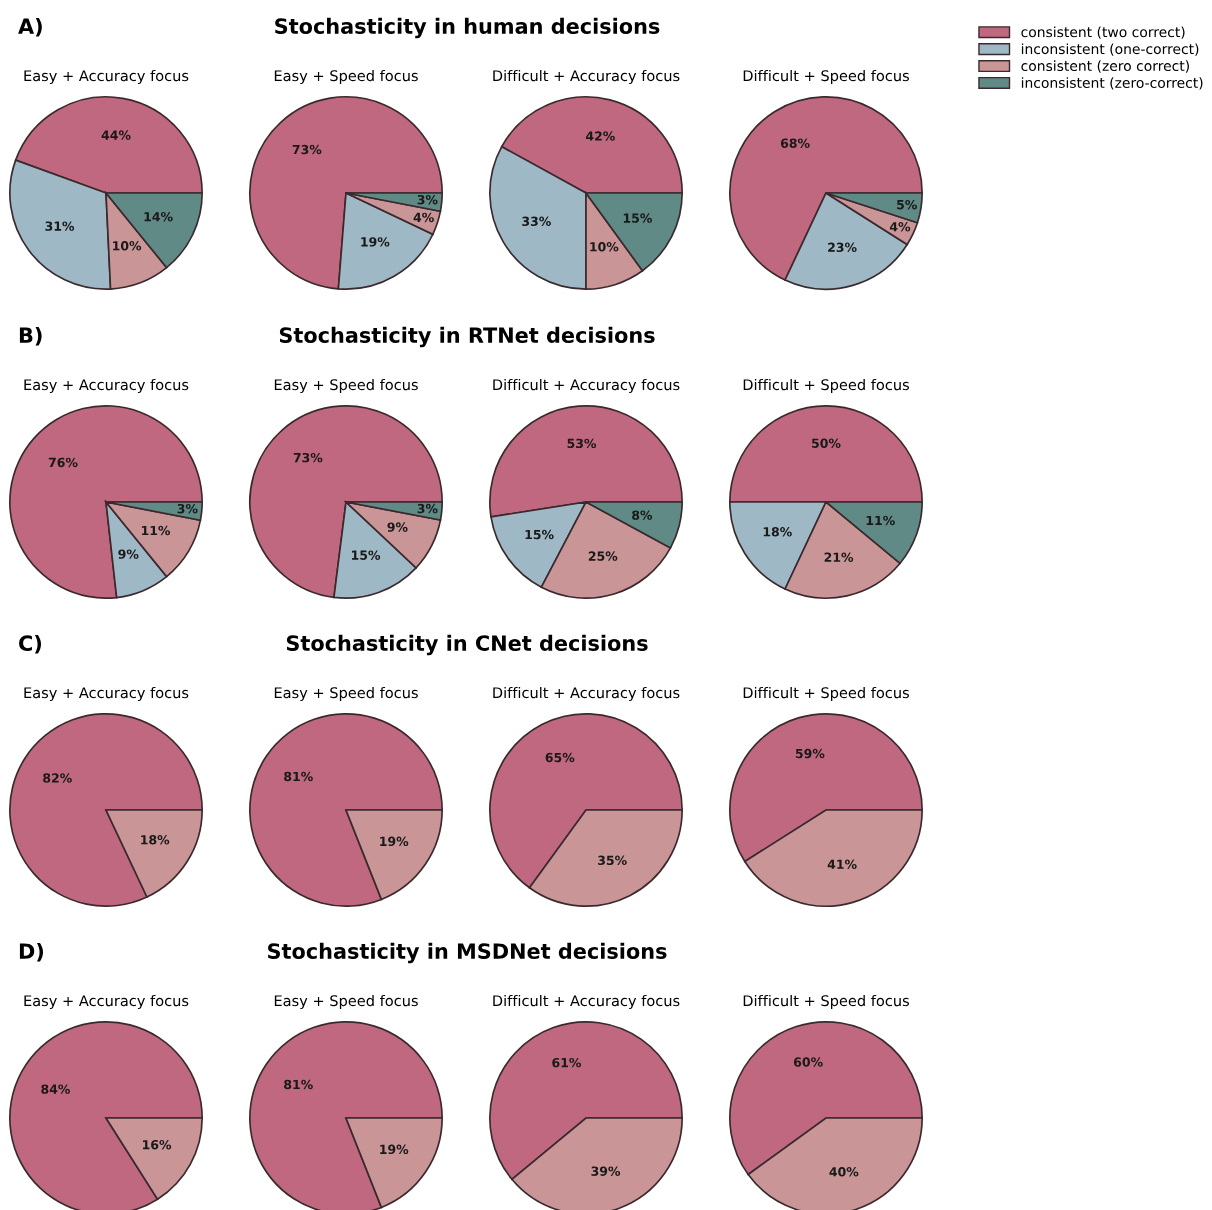 The width and height of the screenshot is (1212, 1210). I want to click on text: C), so click(30, 644).